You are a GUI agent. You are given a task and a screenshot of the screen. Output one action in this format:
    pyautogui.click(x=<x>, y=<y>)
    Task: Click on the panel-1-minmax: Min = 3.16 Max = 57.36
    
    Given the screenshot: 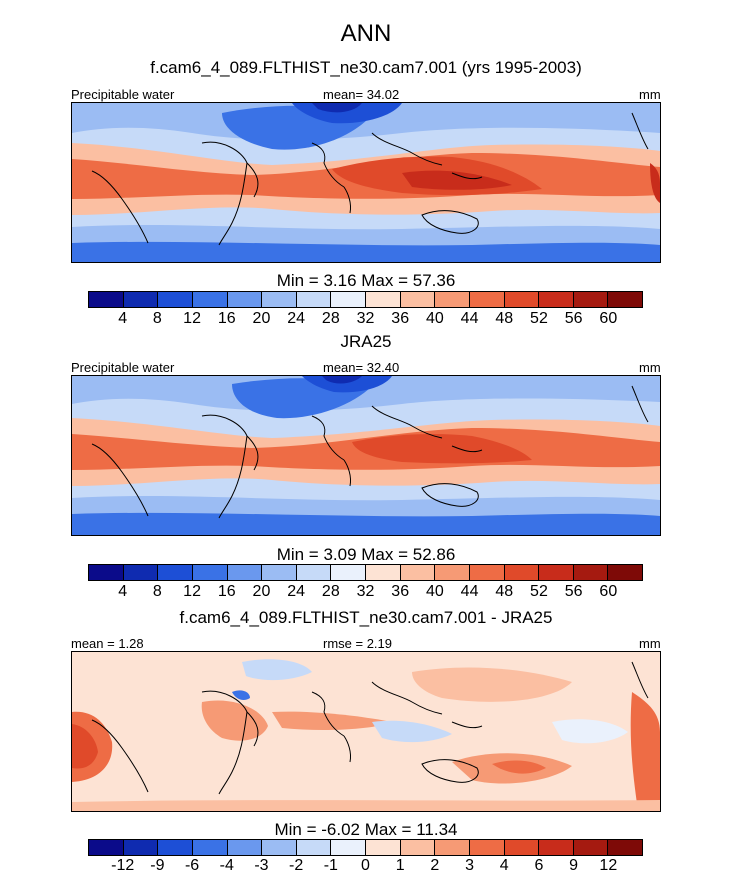 What is the action you would take?
    pyautogui.click(x=366, y=280)
    